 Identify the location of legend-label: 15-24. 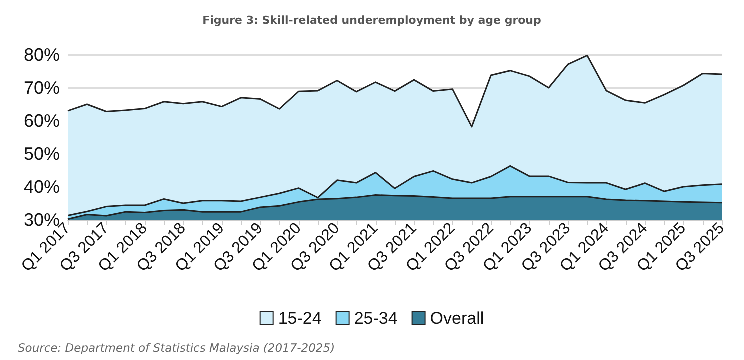
(300, 318).